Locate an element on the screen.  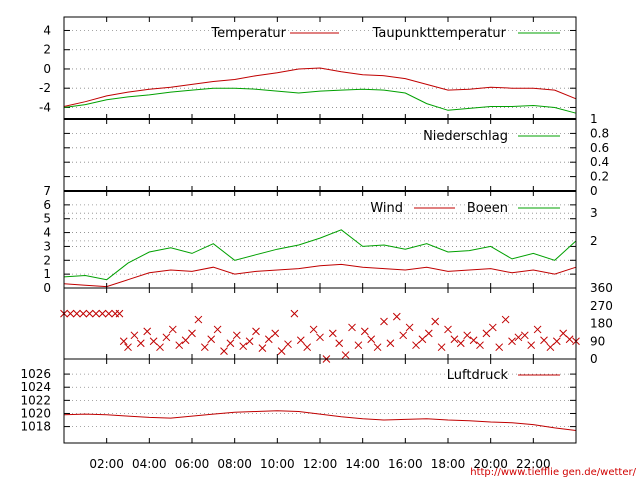
legend-label: Niederschlag is located at coordinates (465, 136).